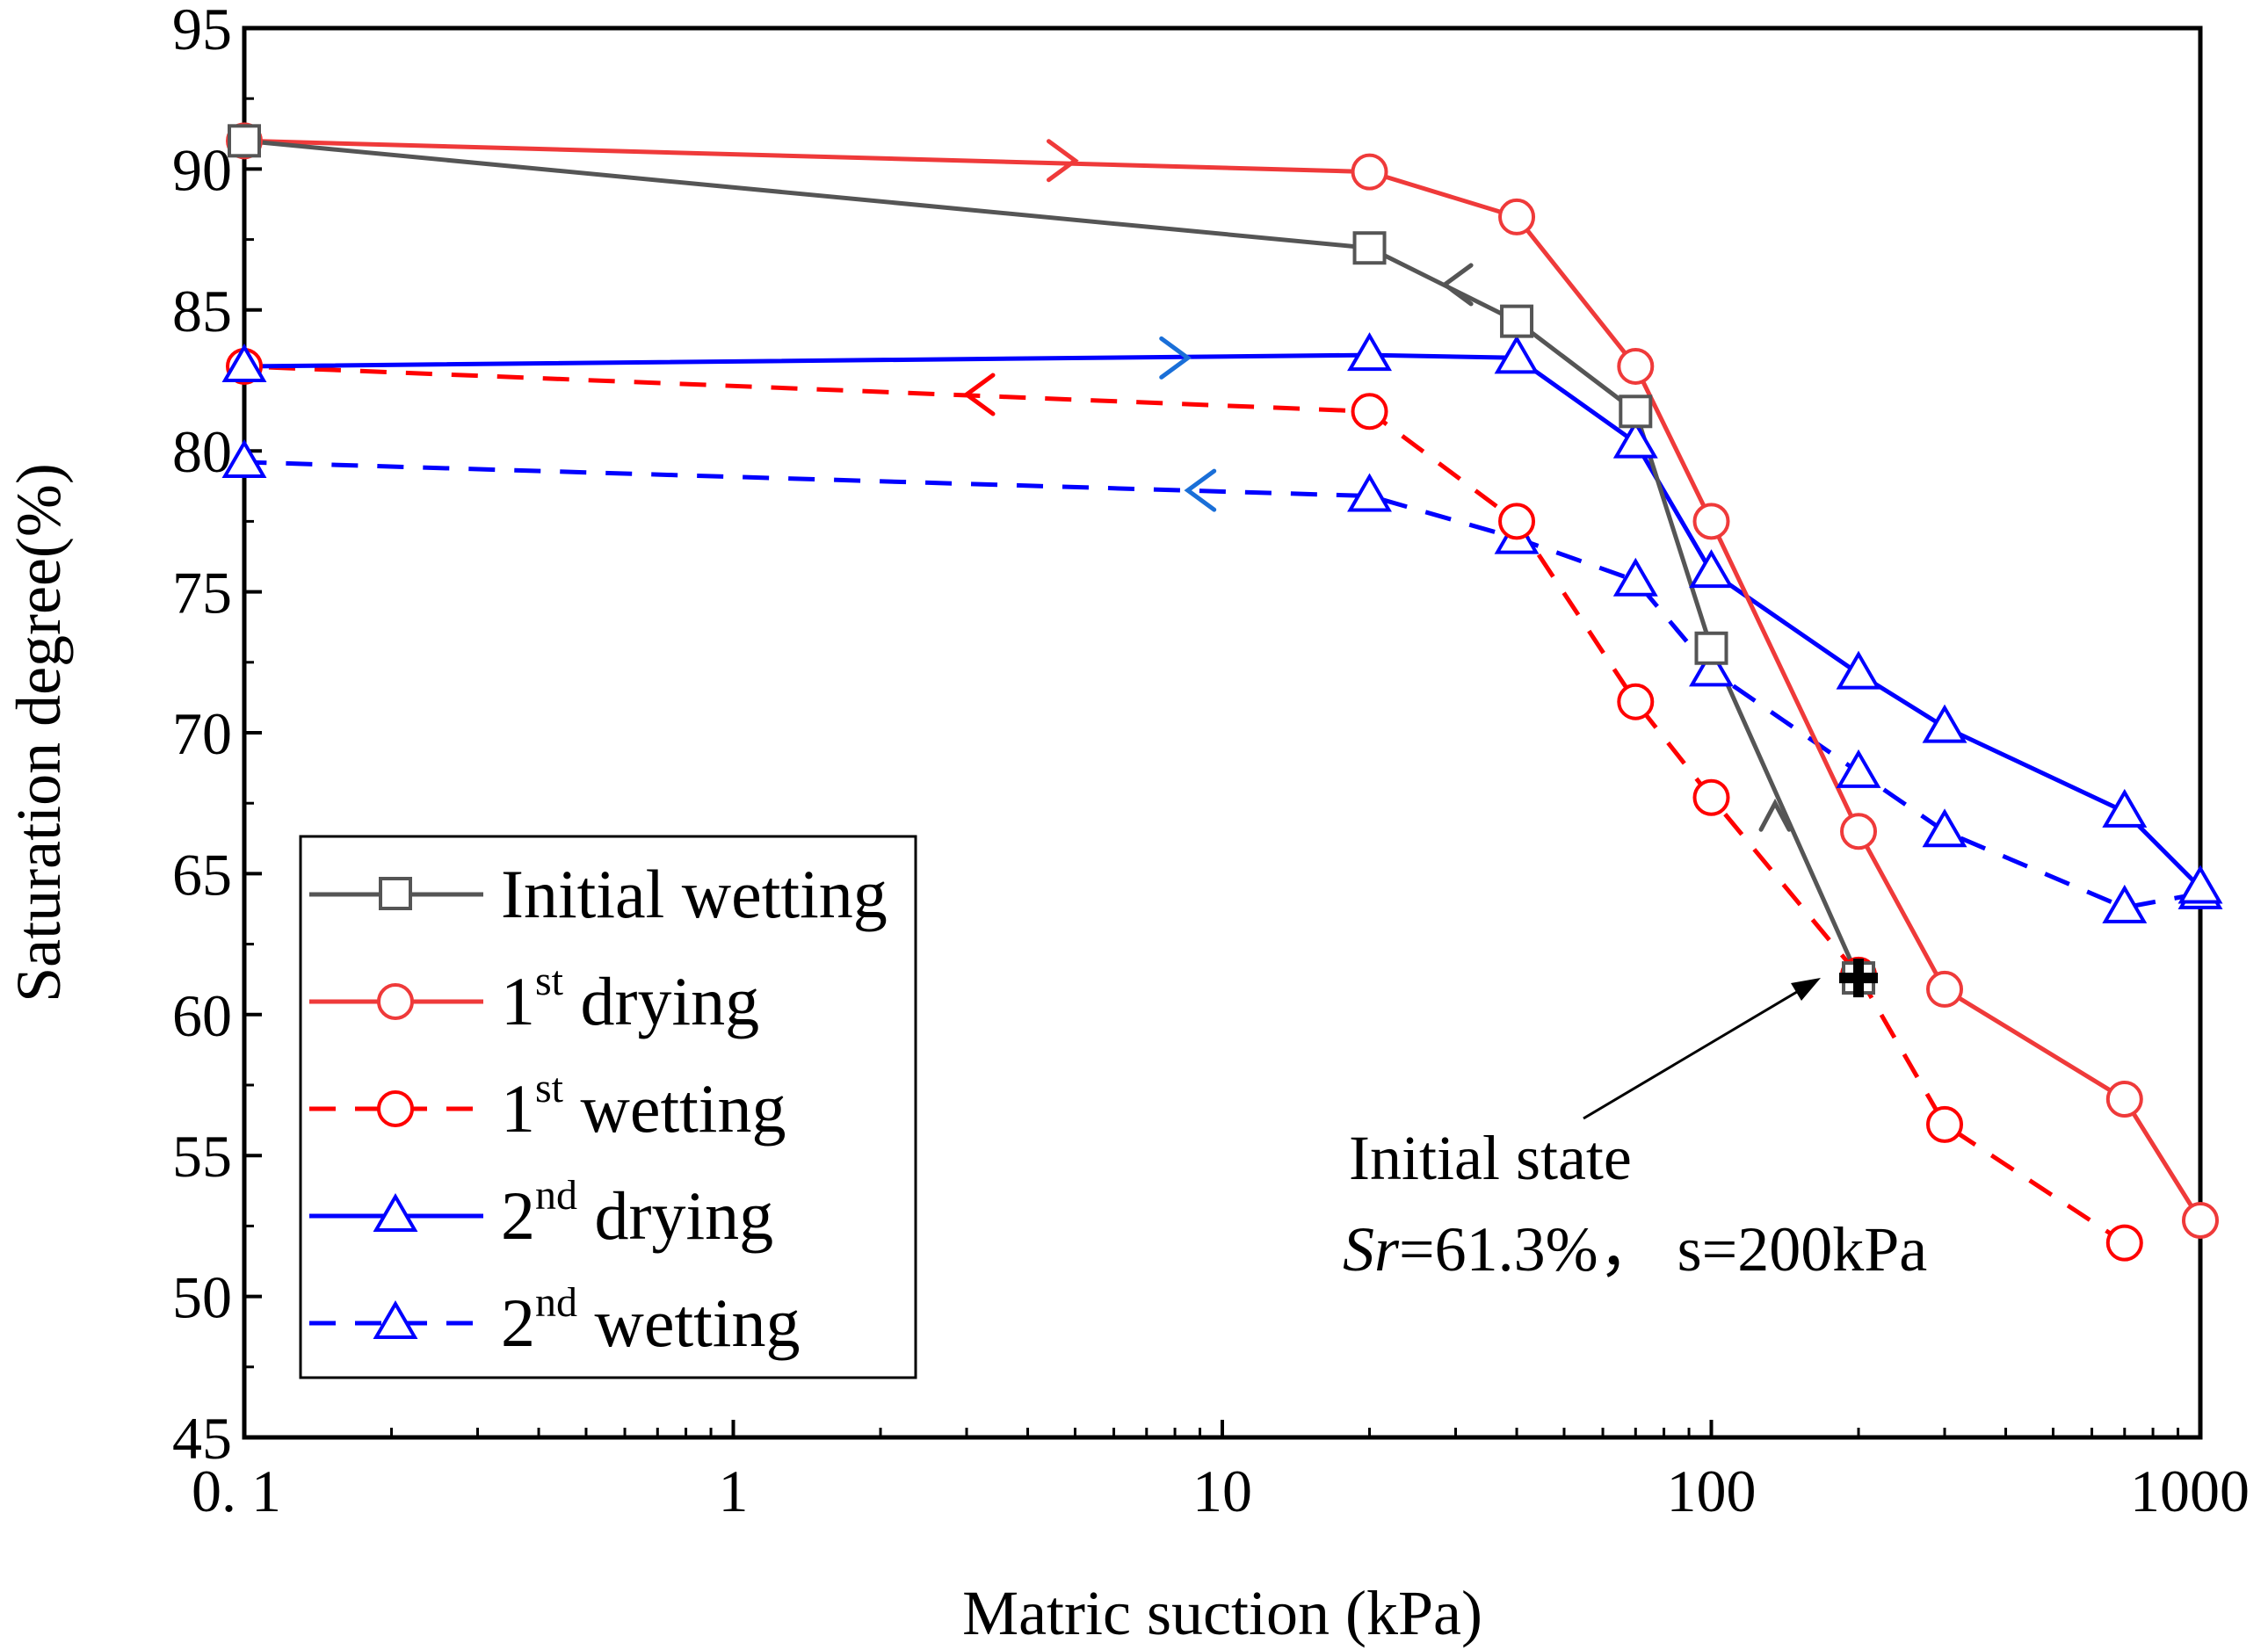  What do you see at coordinates (1222, 1613) in the screenshot?
I see `x-axis-title: Matric suction (kPa)` at bounding box center [1222, 1613].